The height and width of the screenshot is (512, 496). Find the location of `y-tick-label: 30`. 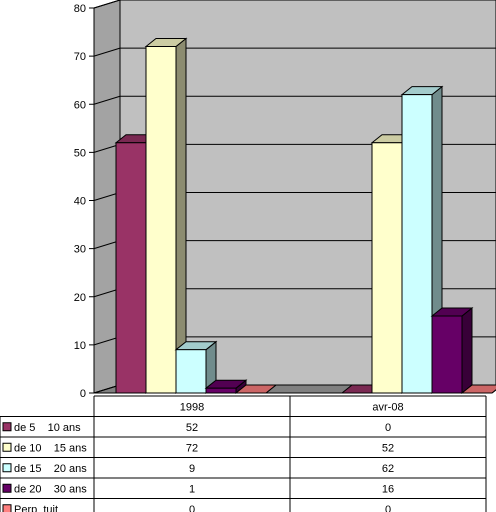

y-tick-label: 30 is located at coordinates (80, 250).